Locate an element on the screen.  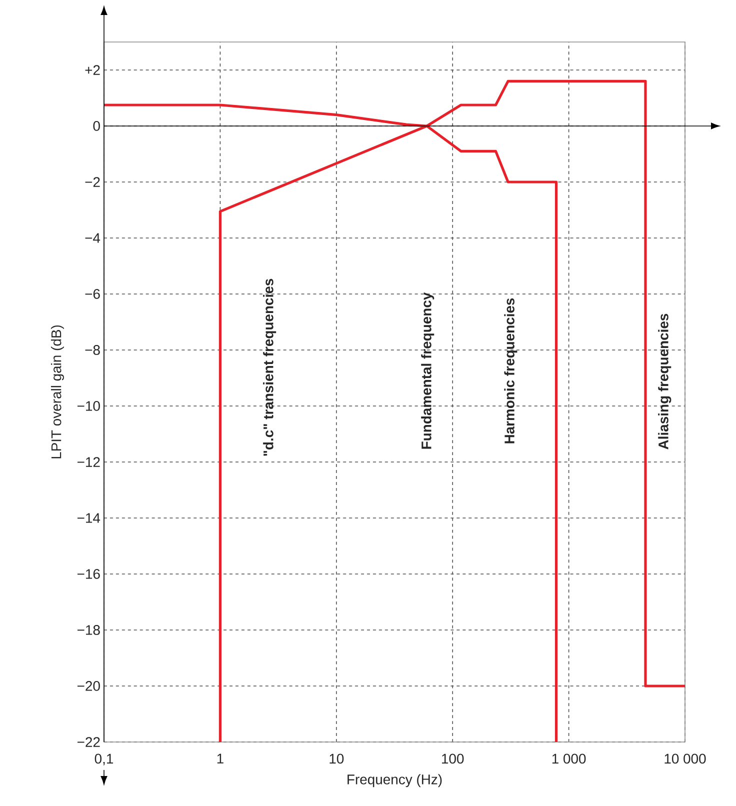
y-tick-label: −14 is located at coordinates (89, 518).